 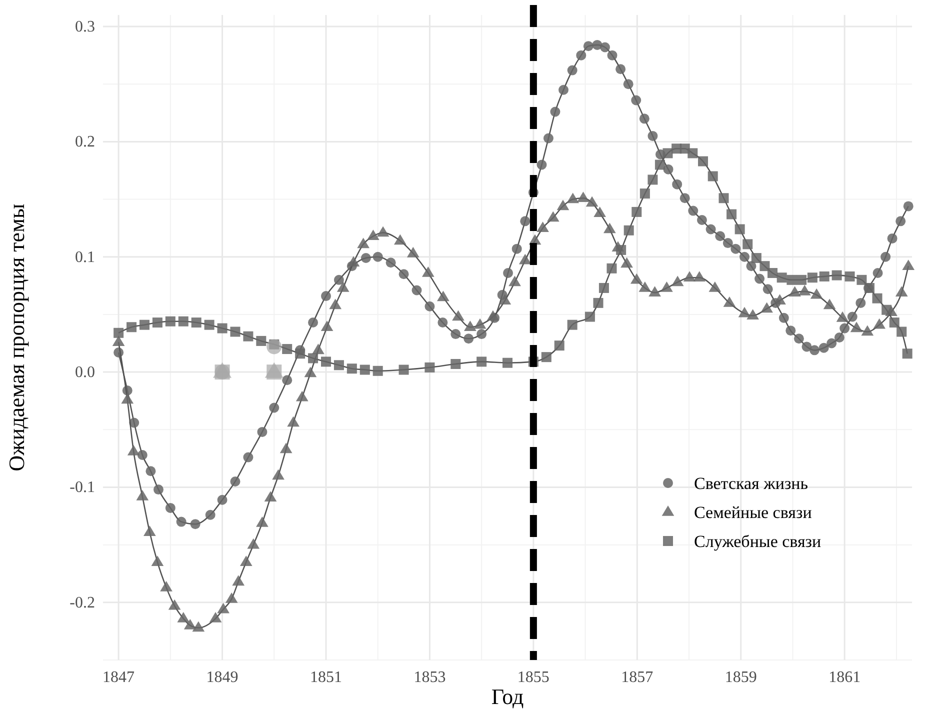 I want to click on y-axis-title: Ожидаемая пропорция темы, so click(x=16, y=338).